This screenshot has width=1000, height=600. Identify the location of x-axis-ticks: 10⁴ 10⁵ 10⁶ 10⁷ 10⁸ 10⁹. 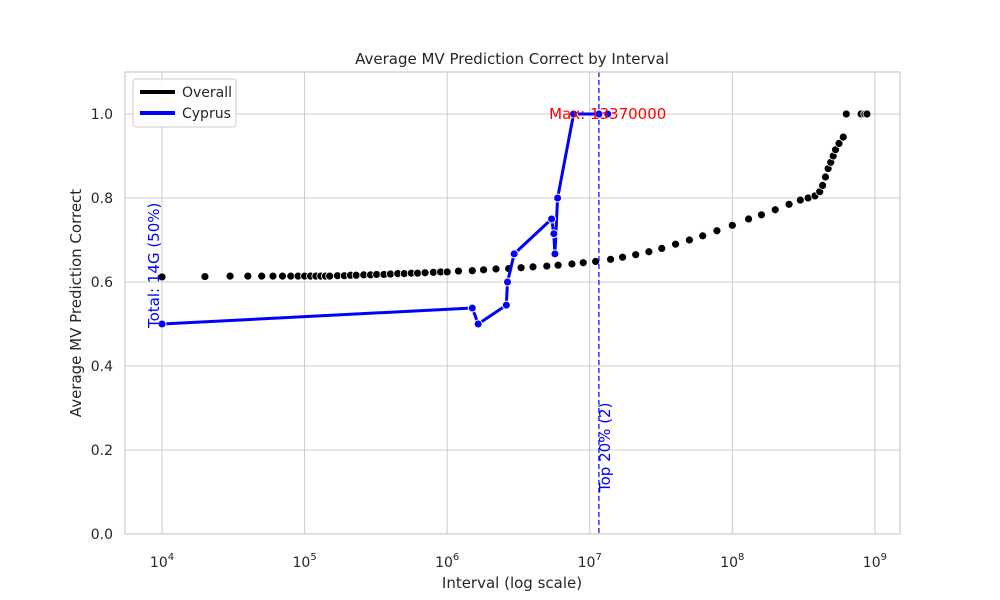
(518, 561).